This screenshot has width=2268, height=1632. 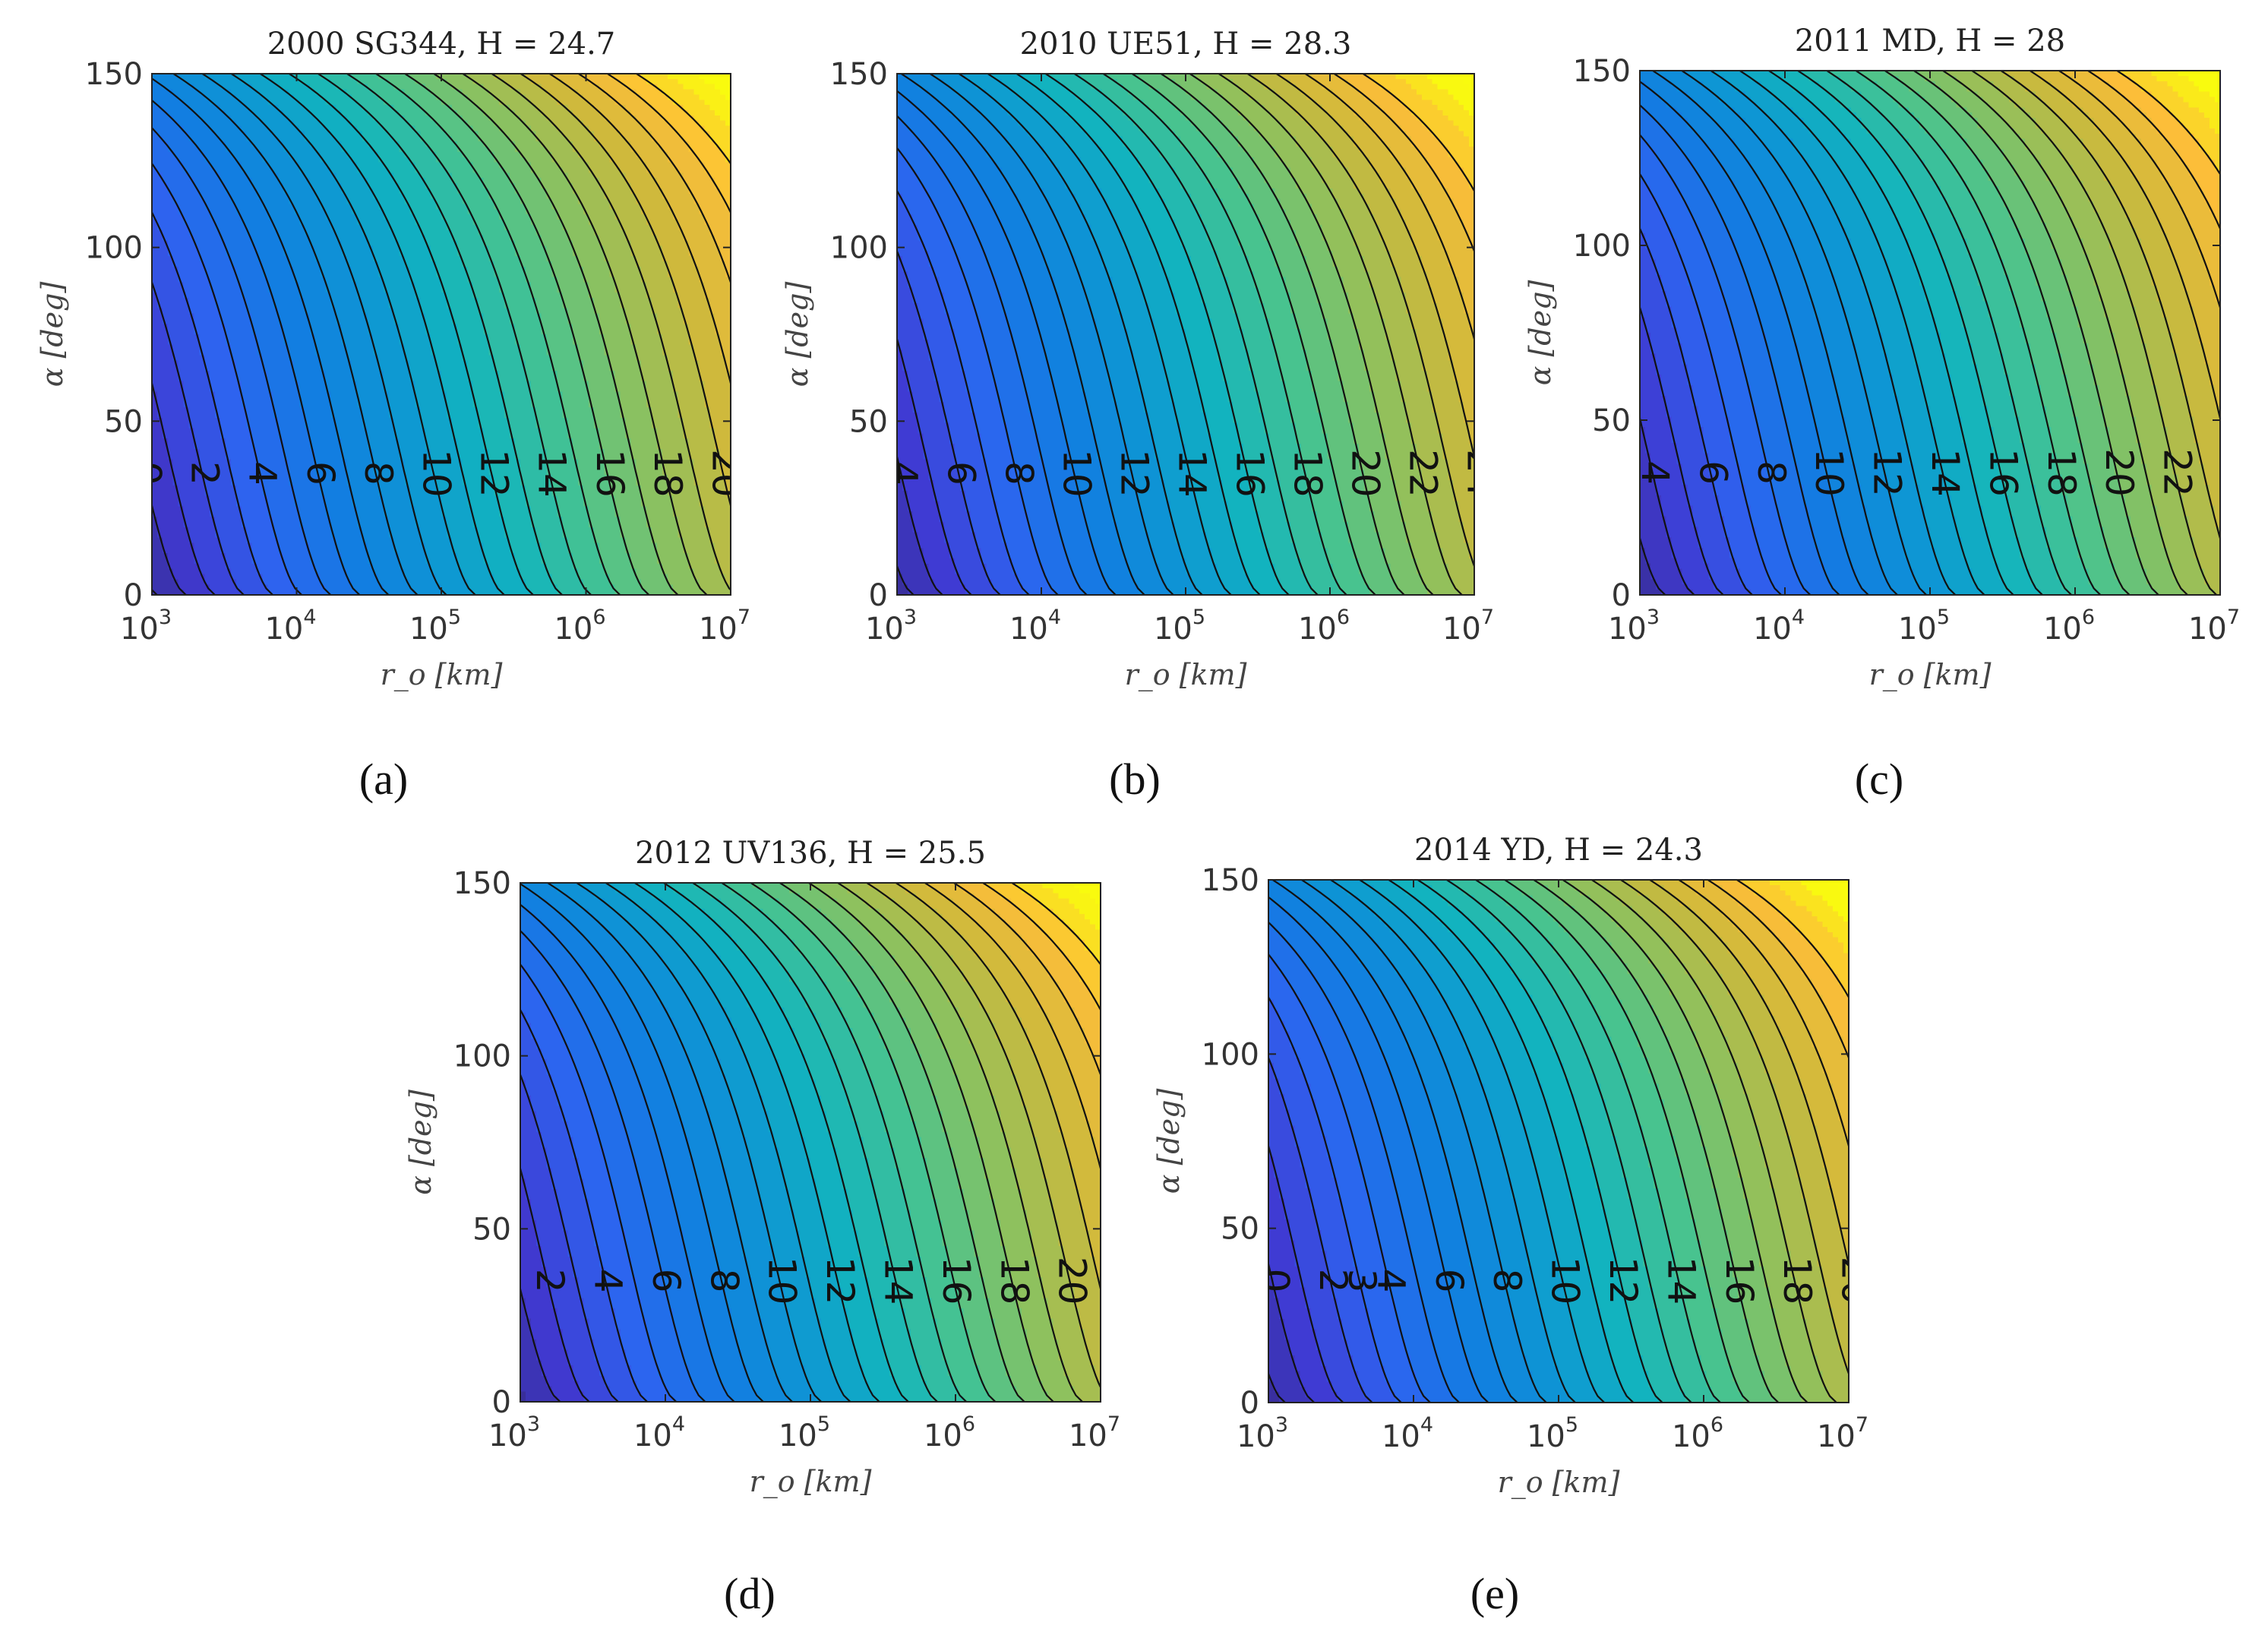 I want to click on chart-title: 2000 SG344, H = 24.7, so click(x=441, y=44).